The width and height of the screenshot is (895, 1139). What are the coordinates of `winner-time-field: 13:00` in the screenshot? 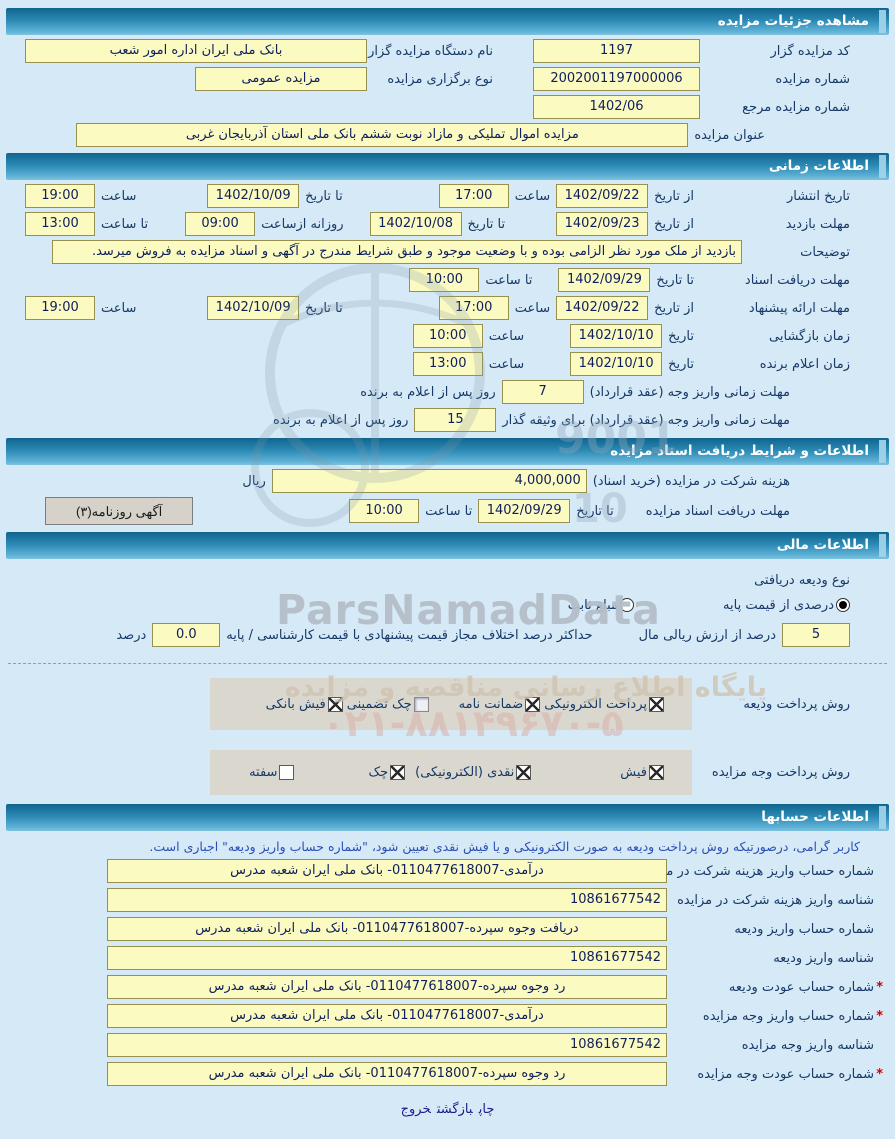 It's located at (447, 364).